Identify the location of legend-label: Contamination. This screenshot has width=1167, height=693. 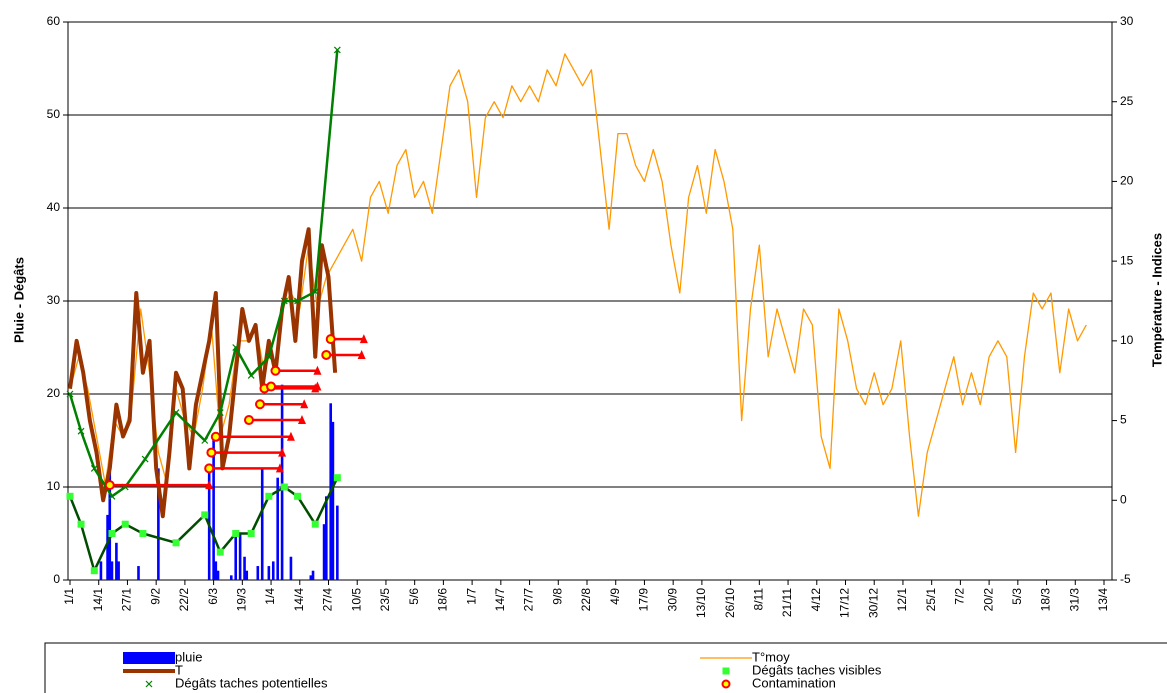
(794, 682).